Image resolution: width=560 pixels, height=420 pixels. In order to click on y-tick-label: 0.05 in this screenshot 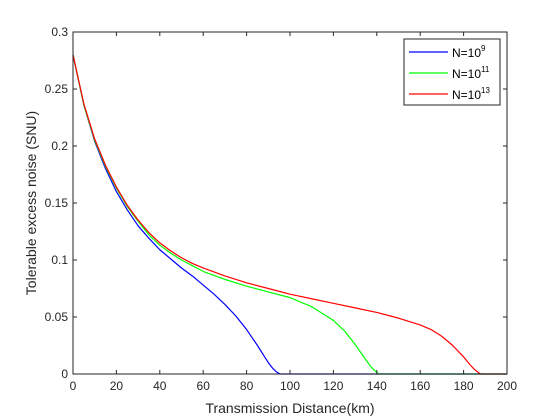, I will do `click(57, 317)`.